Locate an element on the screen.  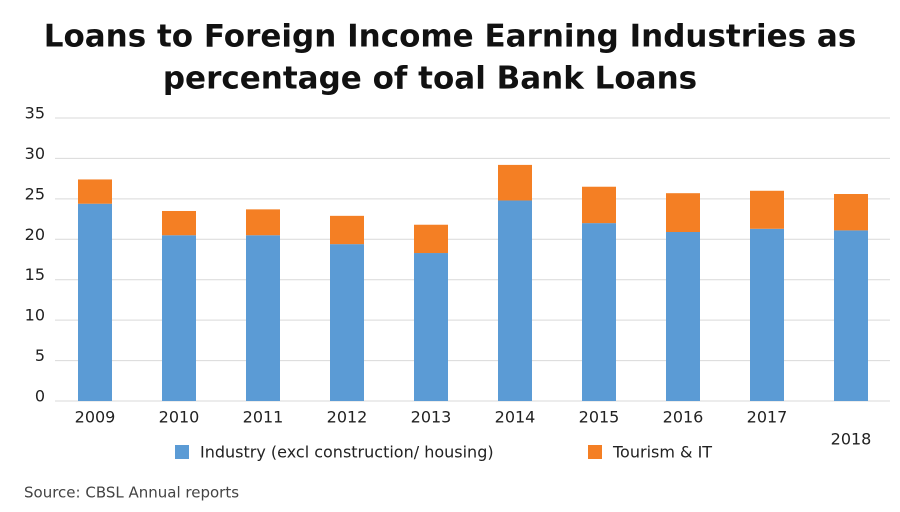
y-tick-label: 10 is located at coordinates (35, 315).